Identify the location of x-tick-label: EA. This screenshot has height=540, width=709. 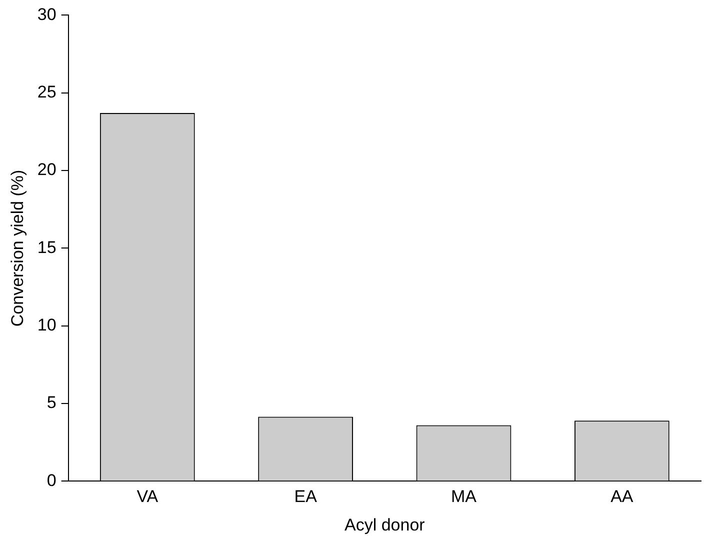
(306, 496).